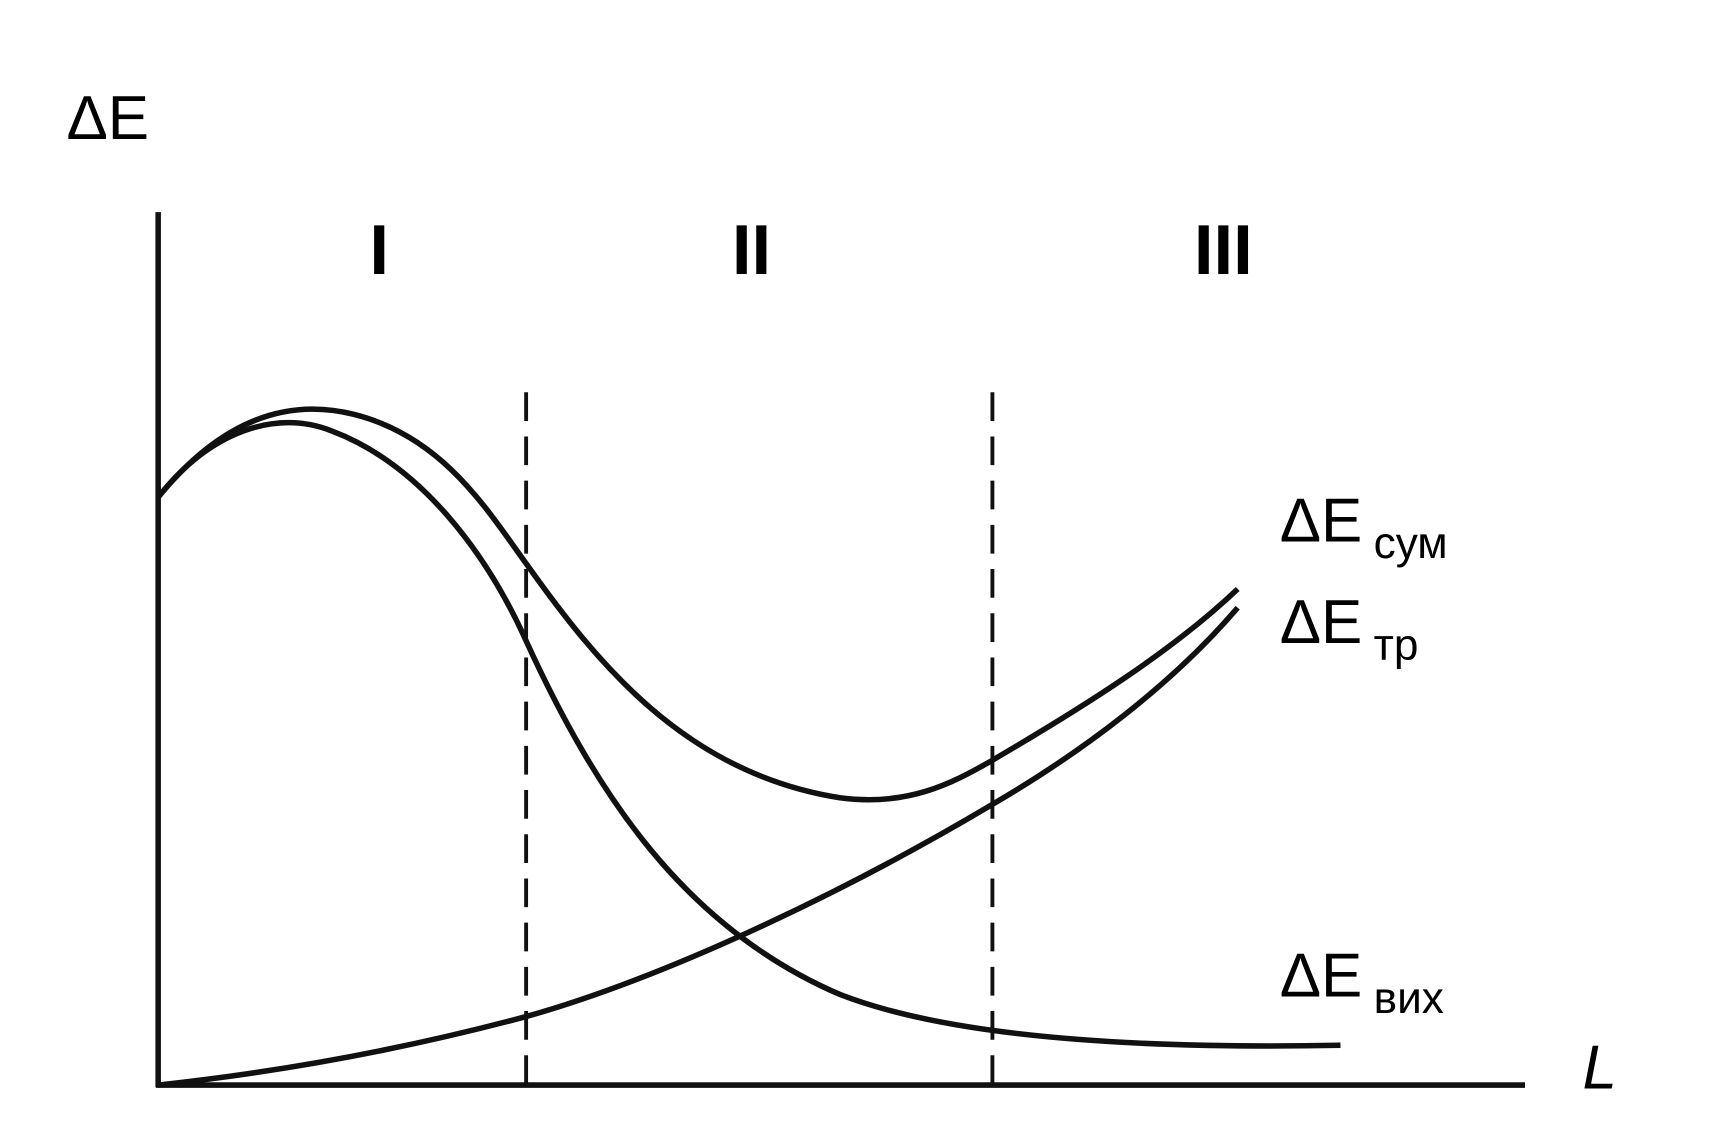 The image size is (1713, 1137). I want to click on y-axis-label: ΔE, so click(107, 118).